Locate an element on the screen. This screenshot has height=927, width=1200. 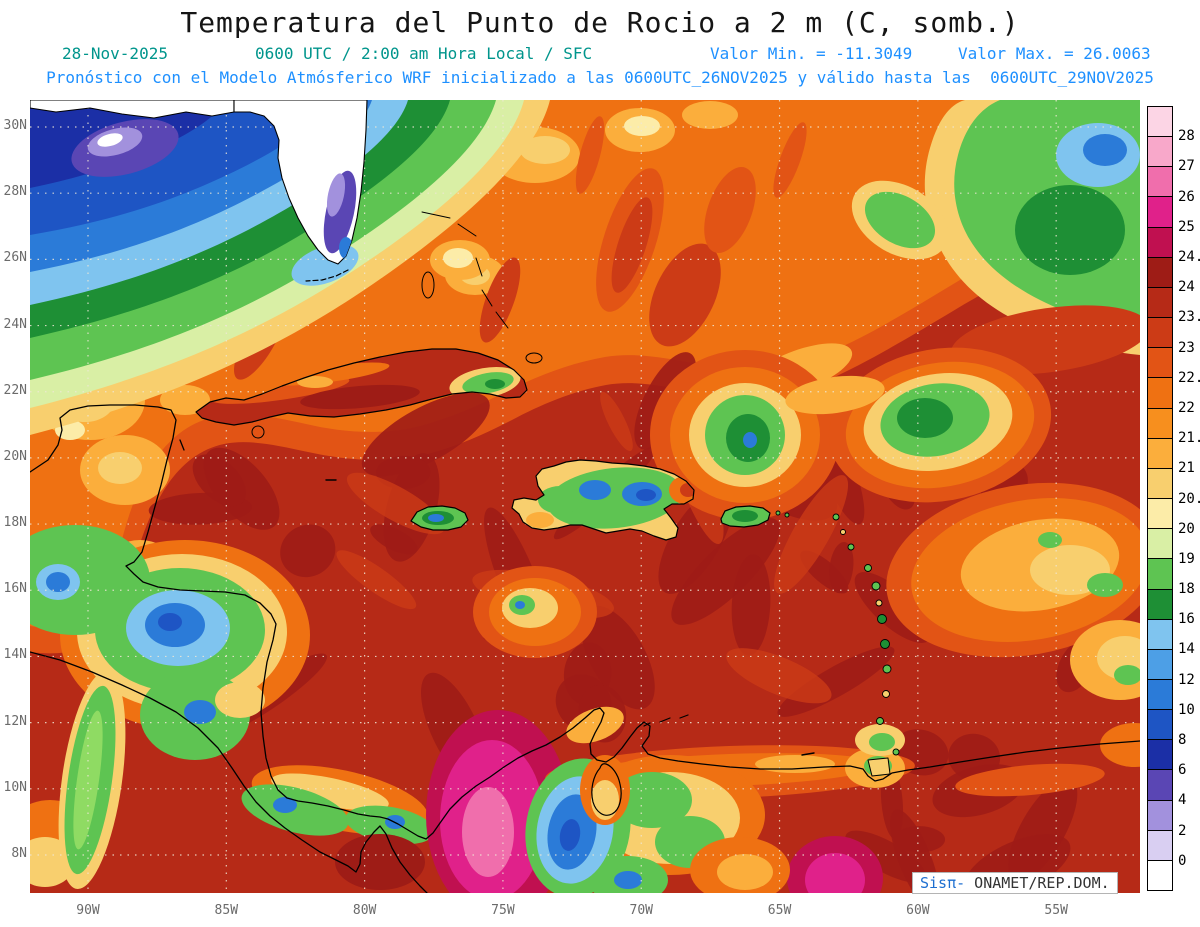
colorbar-label: 14 is located at coordinates (1186, 649).